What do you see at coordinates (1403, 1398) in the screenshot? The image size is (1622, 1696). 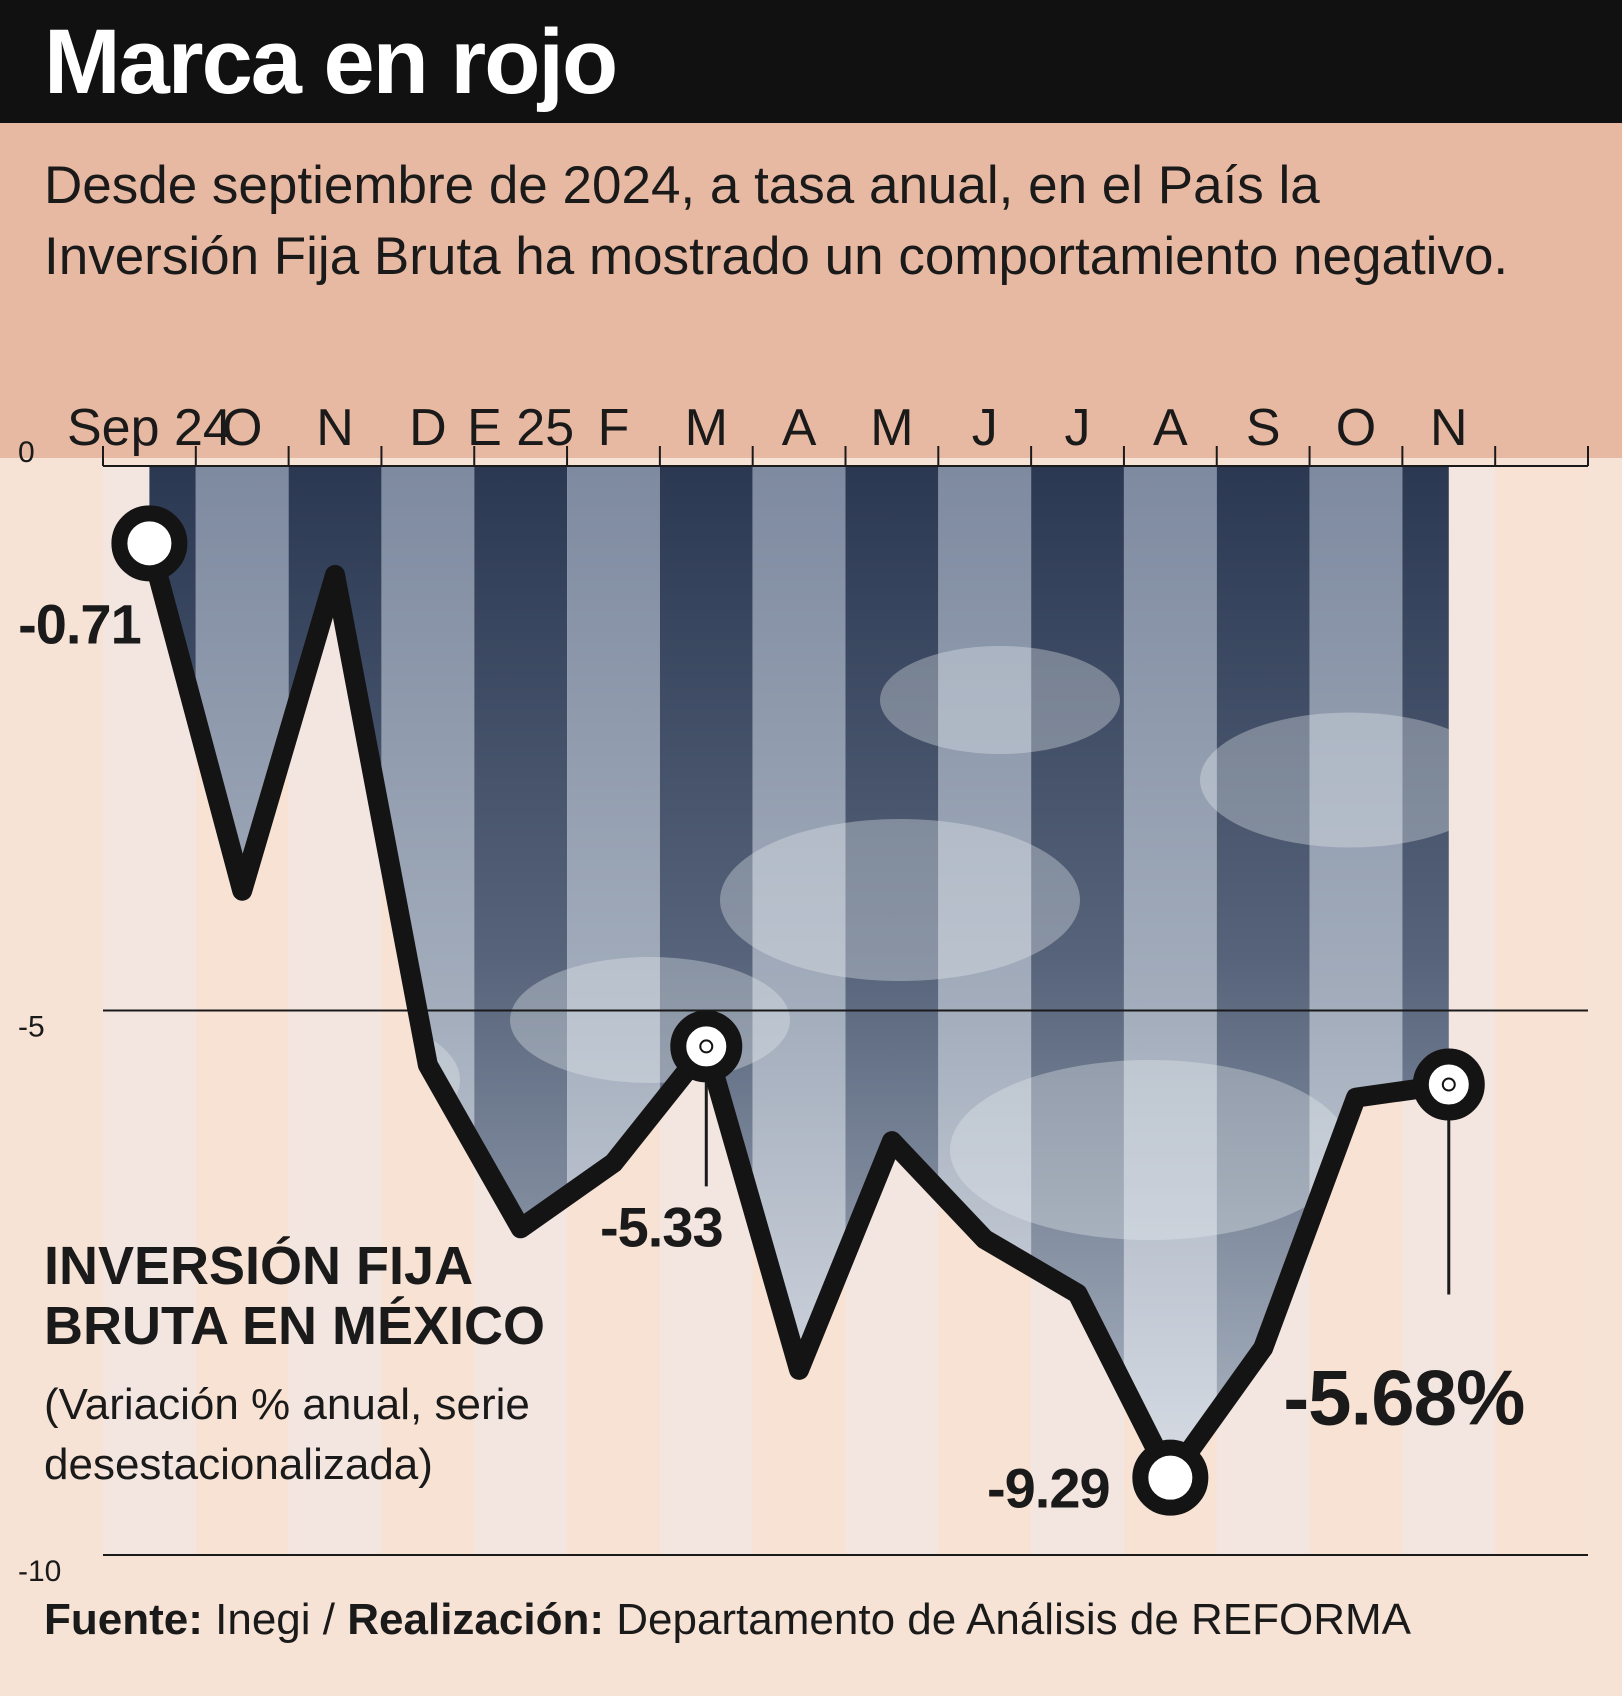 I see `data-label: -5.68%` at bounding box center [1403, 1398].